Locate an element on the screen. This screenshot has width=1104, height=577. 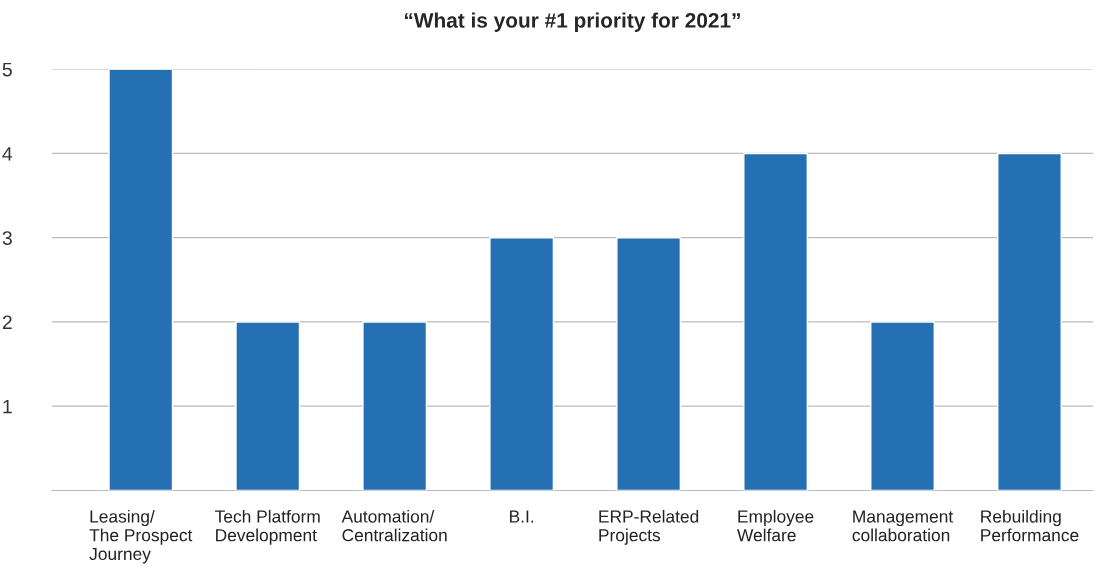
x-tick-label: Rebuilding Performance is located at coordinates (1030, 525).